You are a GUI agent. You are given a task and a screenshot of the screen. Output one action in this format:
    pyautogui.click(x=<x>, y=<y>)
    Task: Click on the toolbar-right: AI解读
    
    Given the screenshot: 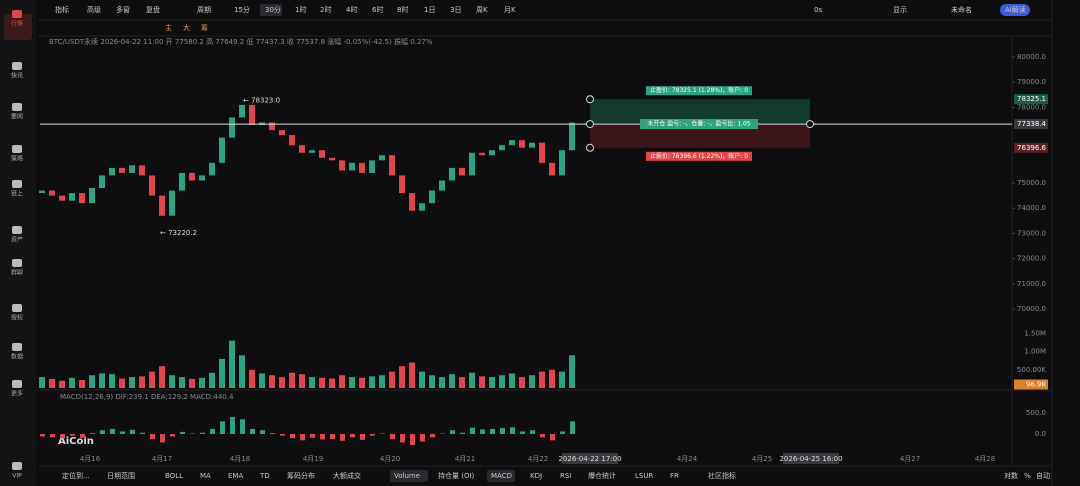 What is the action you would take?
    pyautogui.click(x=1015, y=9)
    